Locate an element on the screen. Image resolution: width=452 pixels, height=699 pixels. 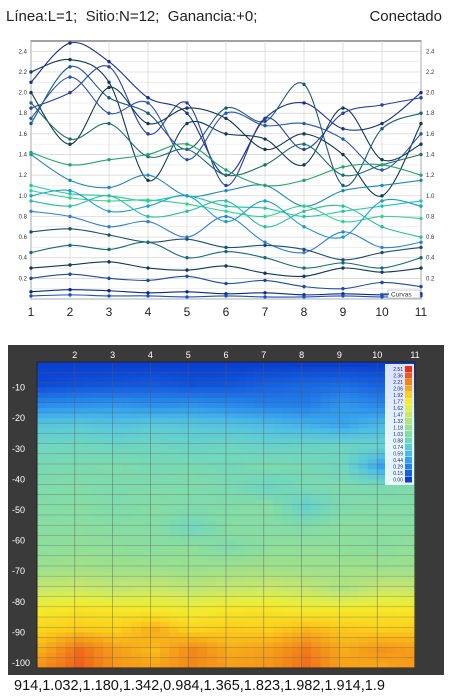
colorbar-label: 1.32 is located at coordinates (398, 422).